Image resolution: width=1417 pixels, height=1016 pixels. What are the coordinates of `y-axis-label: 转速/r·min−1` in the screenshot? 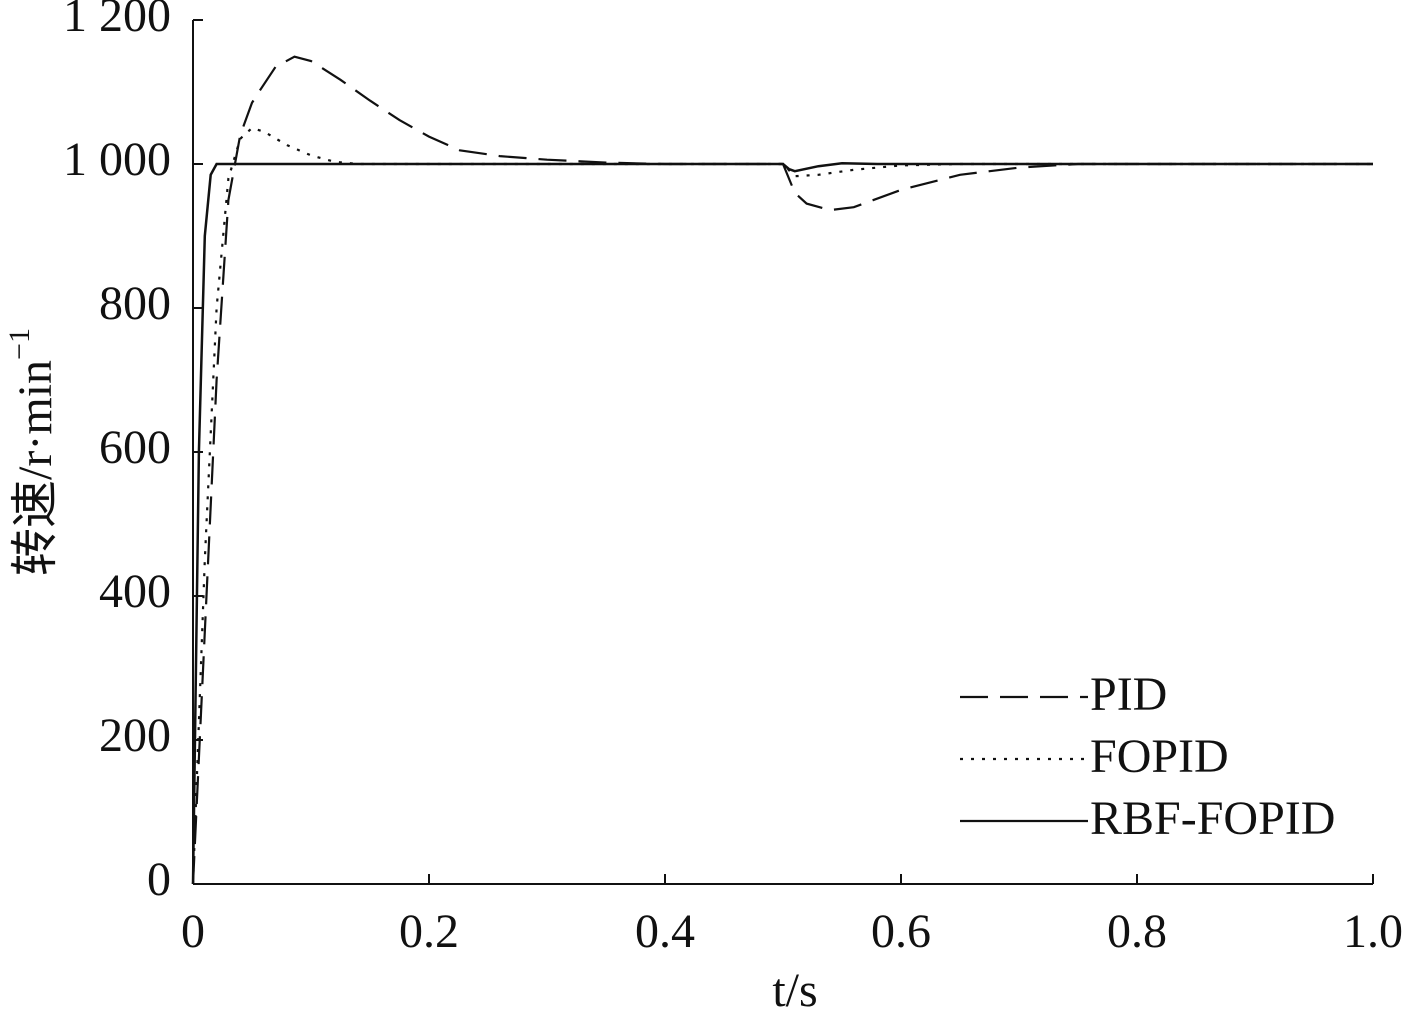 It's located at (32, 452).